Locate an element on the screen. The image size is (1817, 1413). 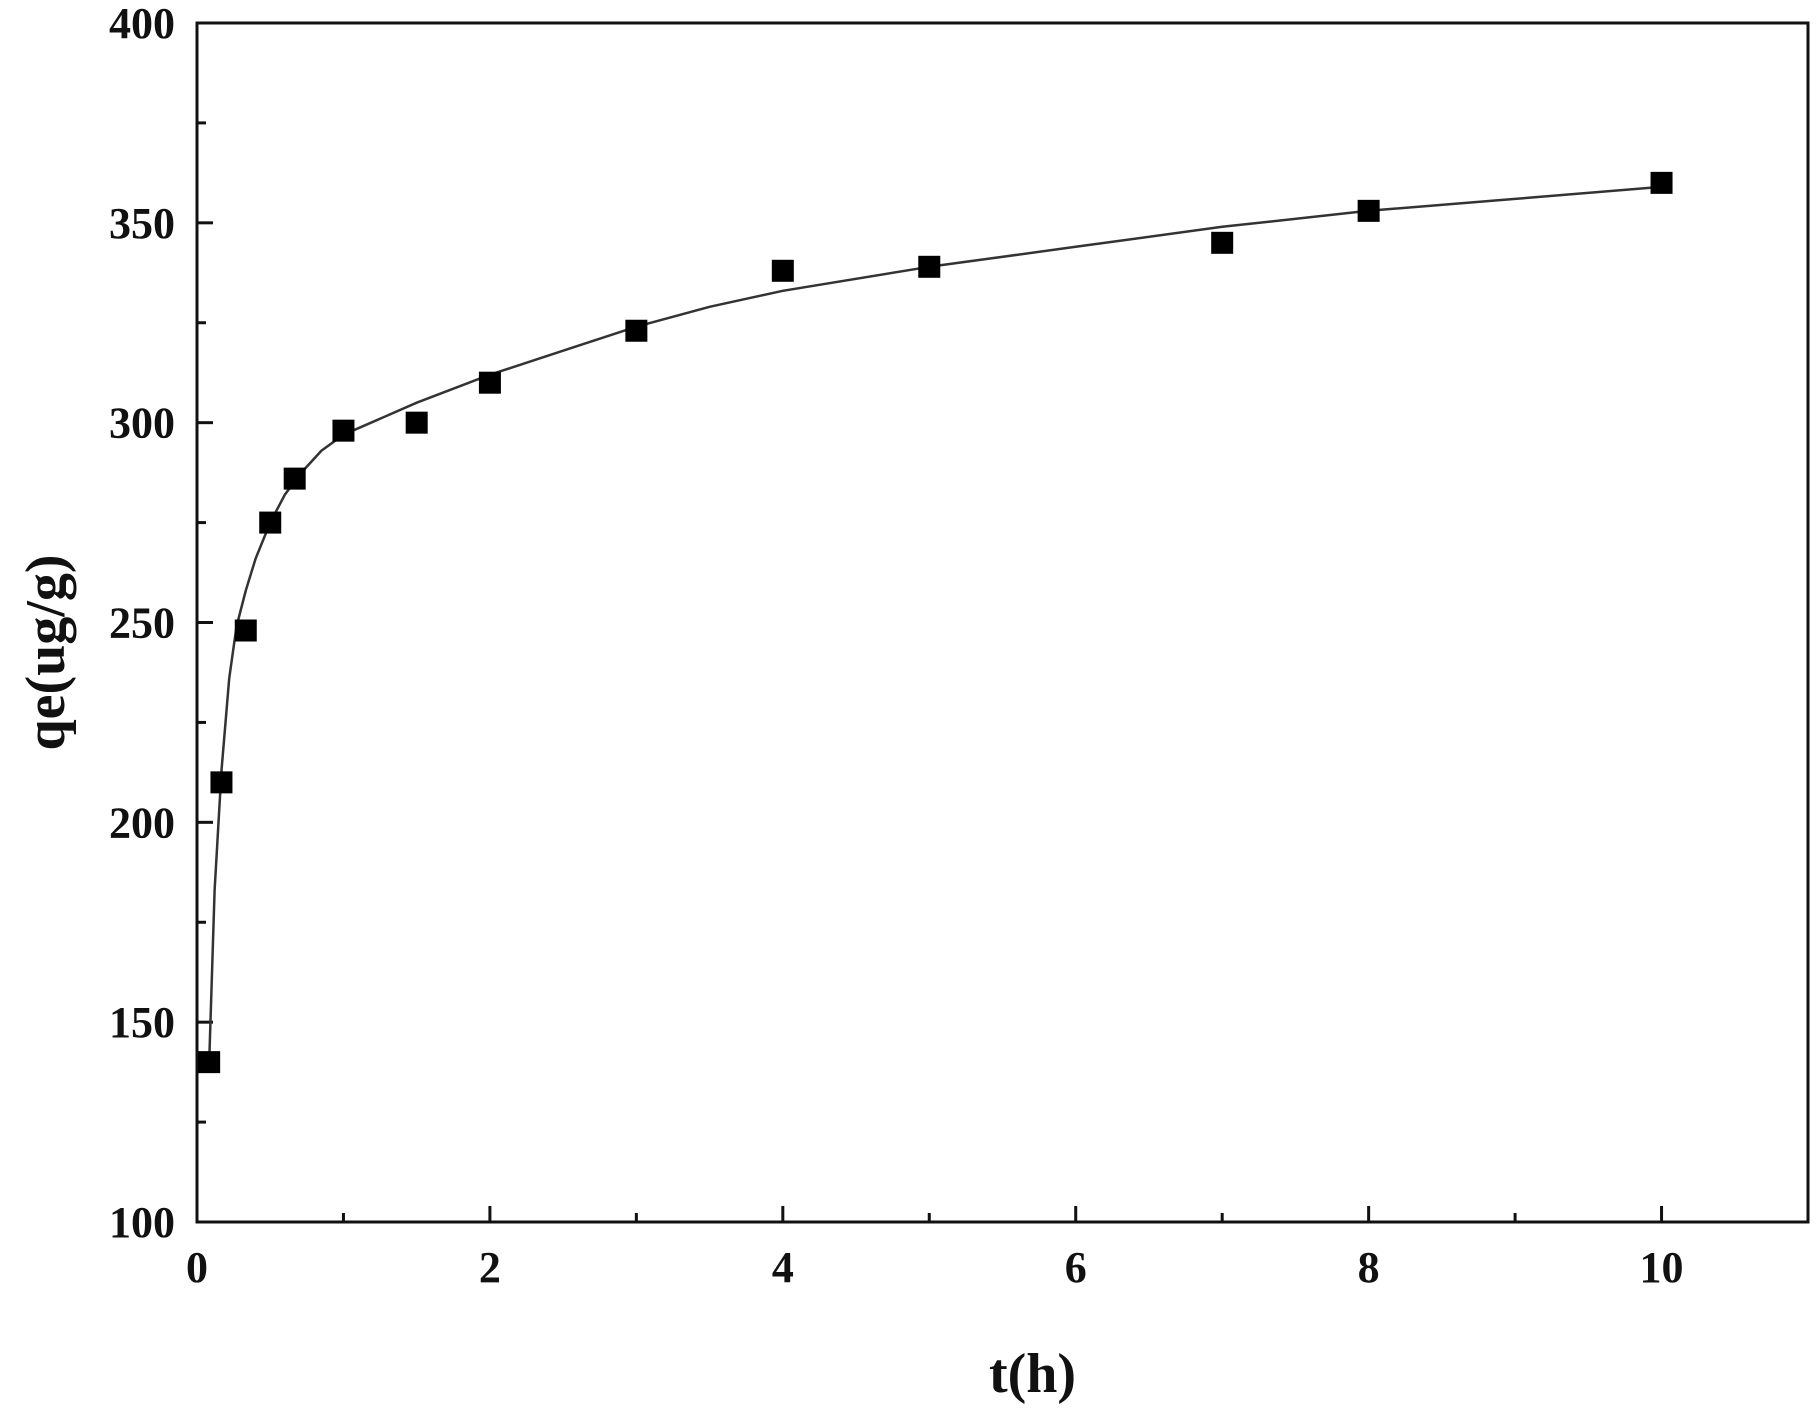
y-tick-label: 350 is located at coordinates (142, 223).